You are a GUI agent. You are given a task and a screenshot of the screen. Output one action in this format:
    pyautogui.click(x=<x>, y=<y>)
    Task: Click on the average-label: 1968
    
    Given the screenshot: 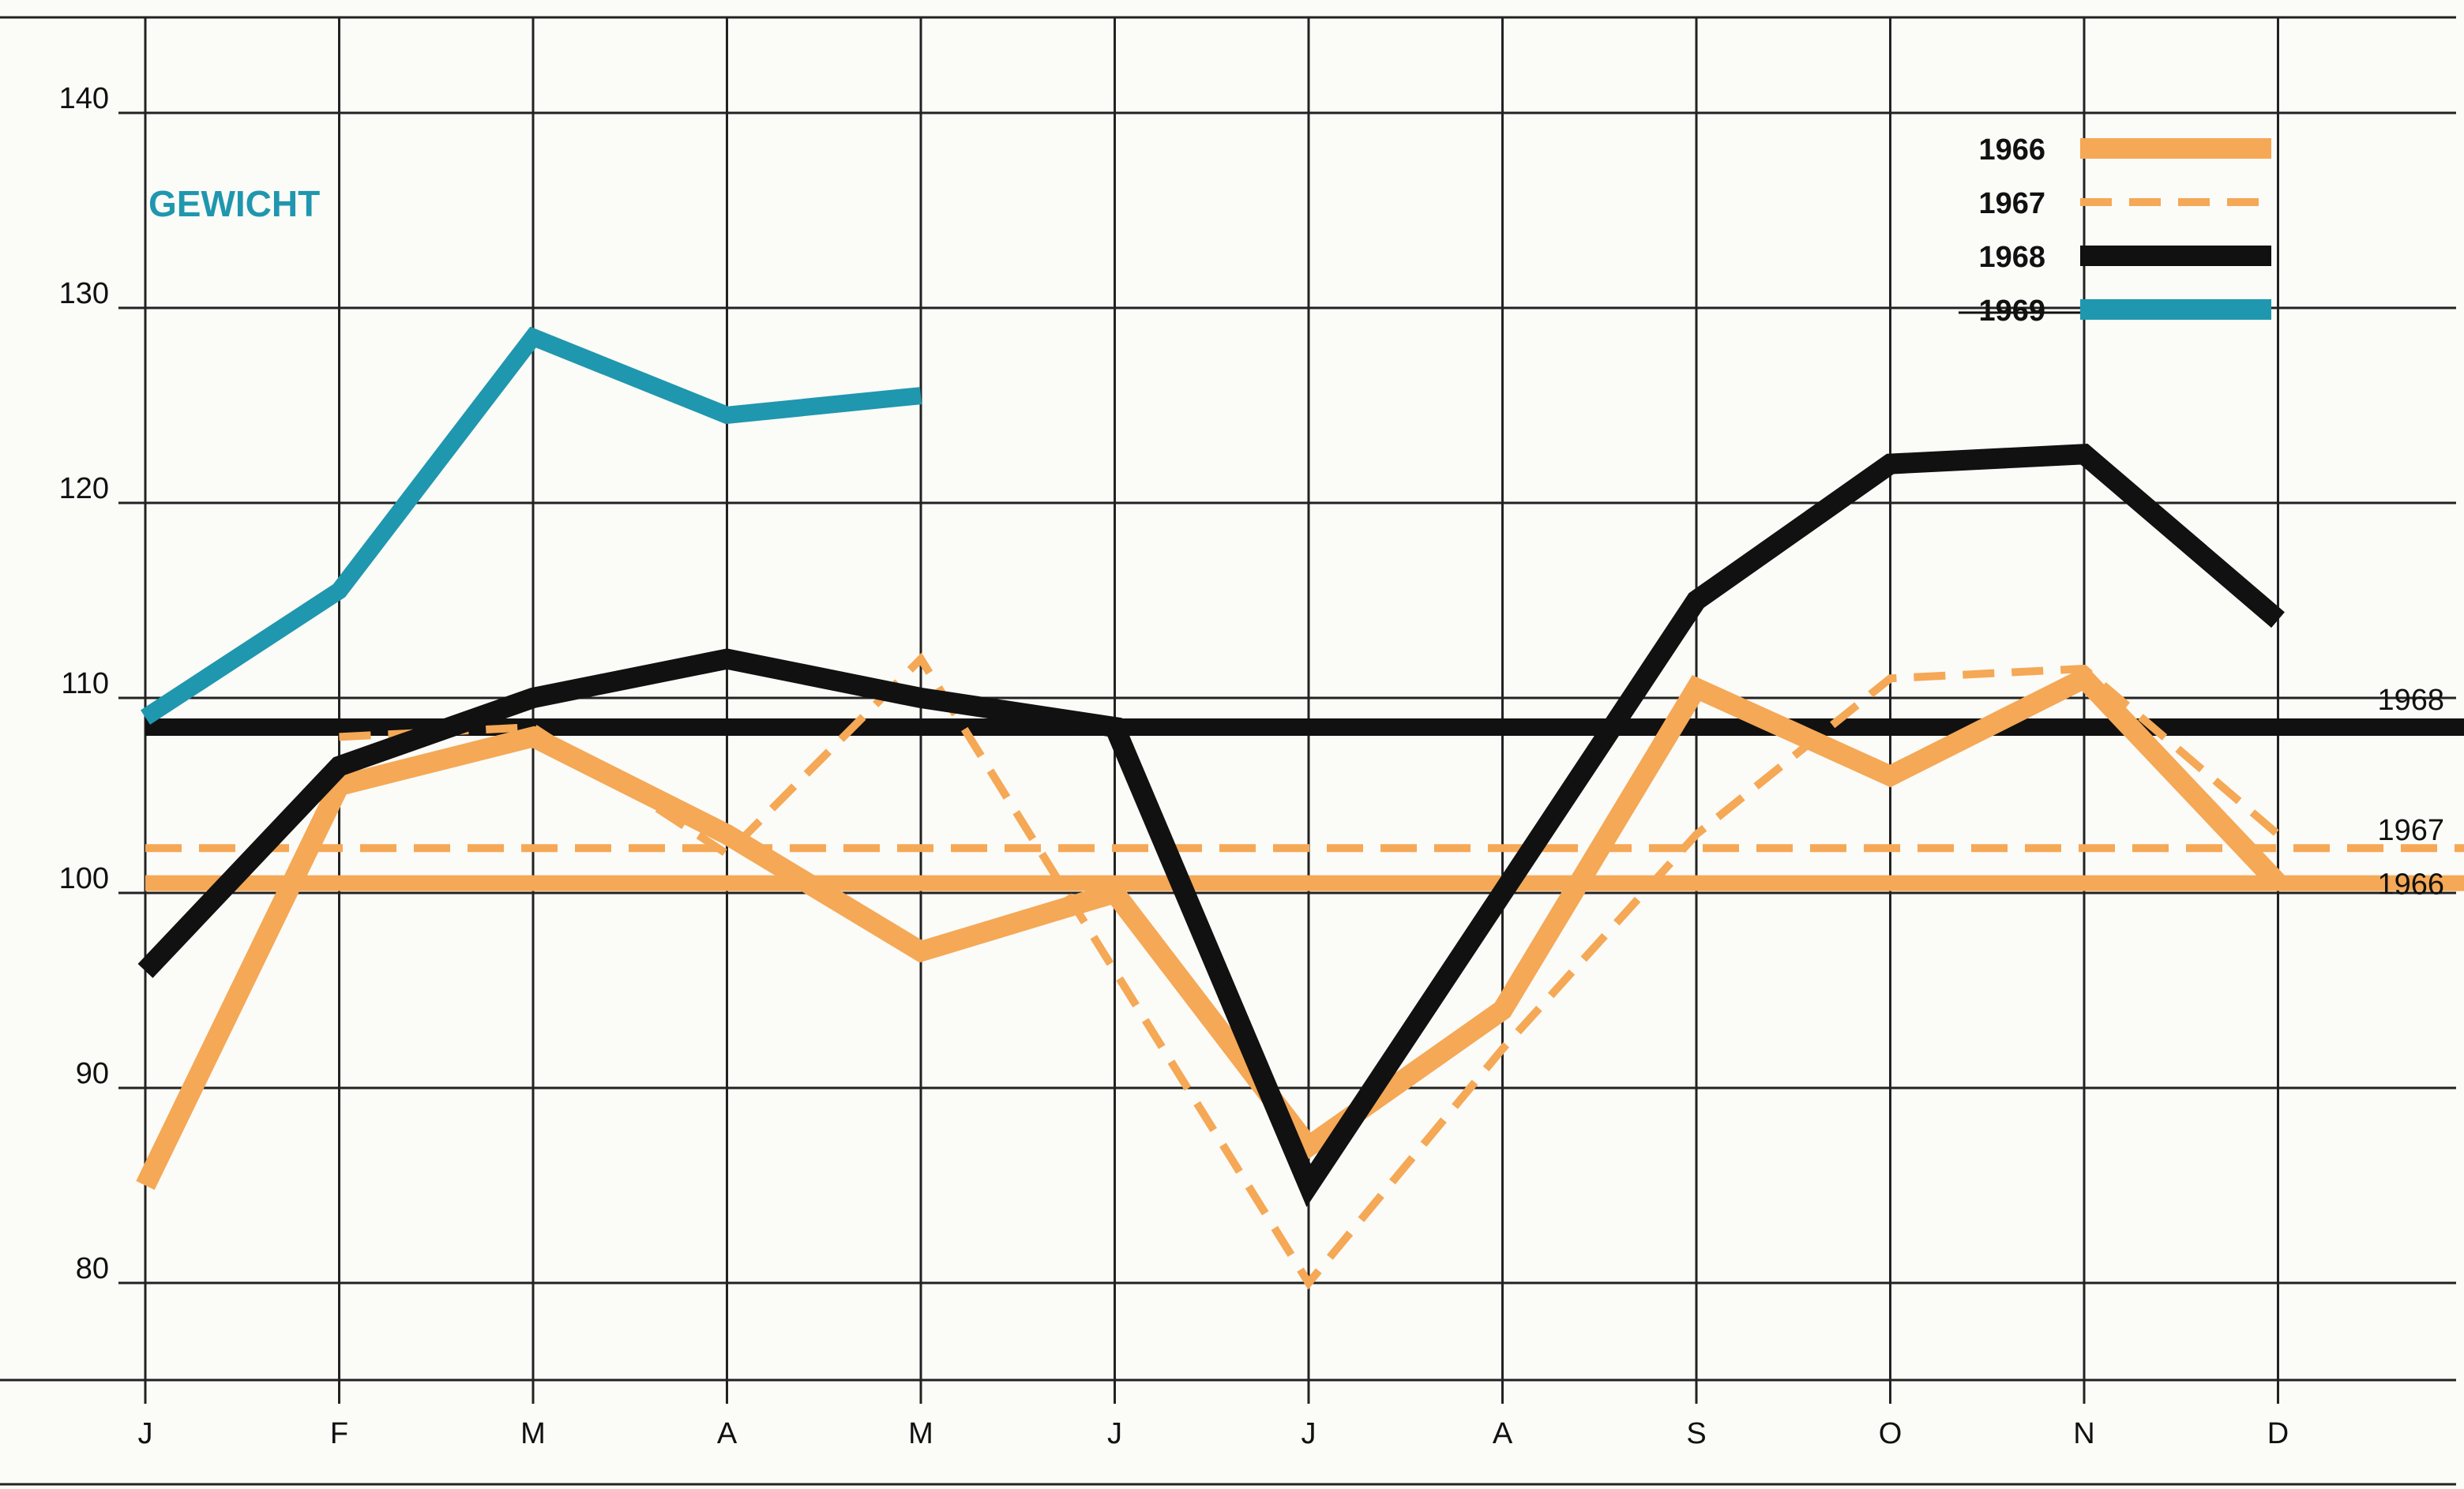 What is the action you would take?
    pyautogui.click(x=2410, y=700)
    